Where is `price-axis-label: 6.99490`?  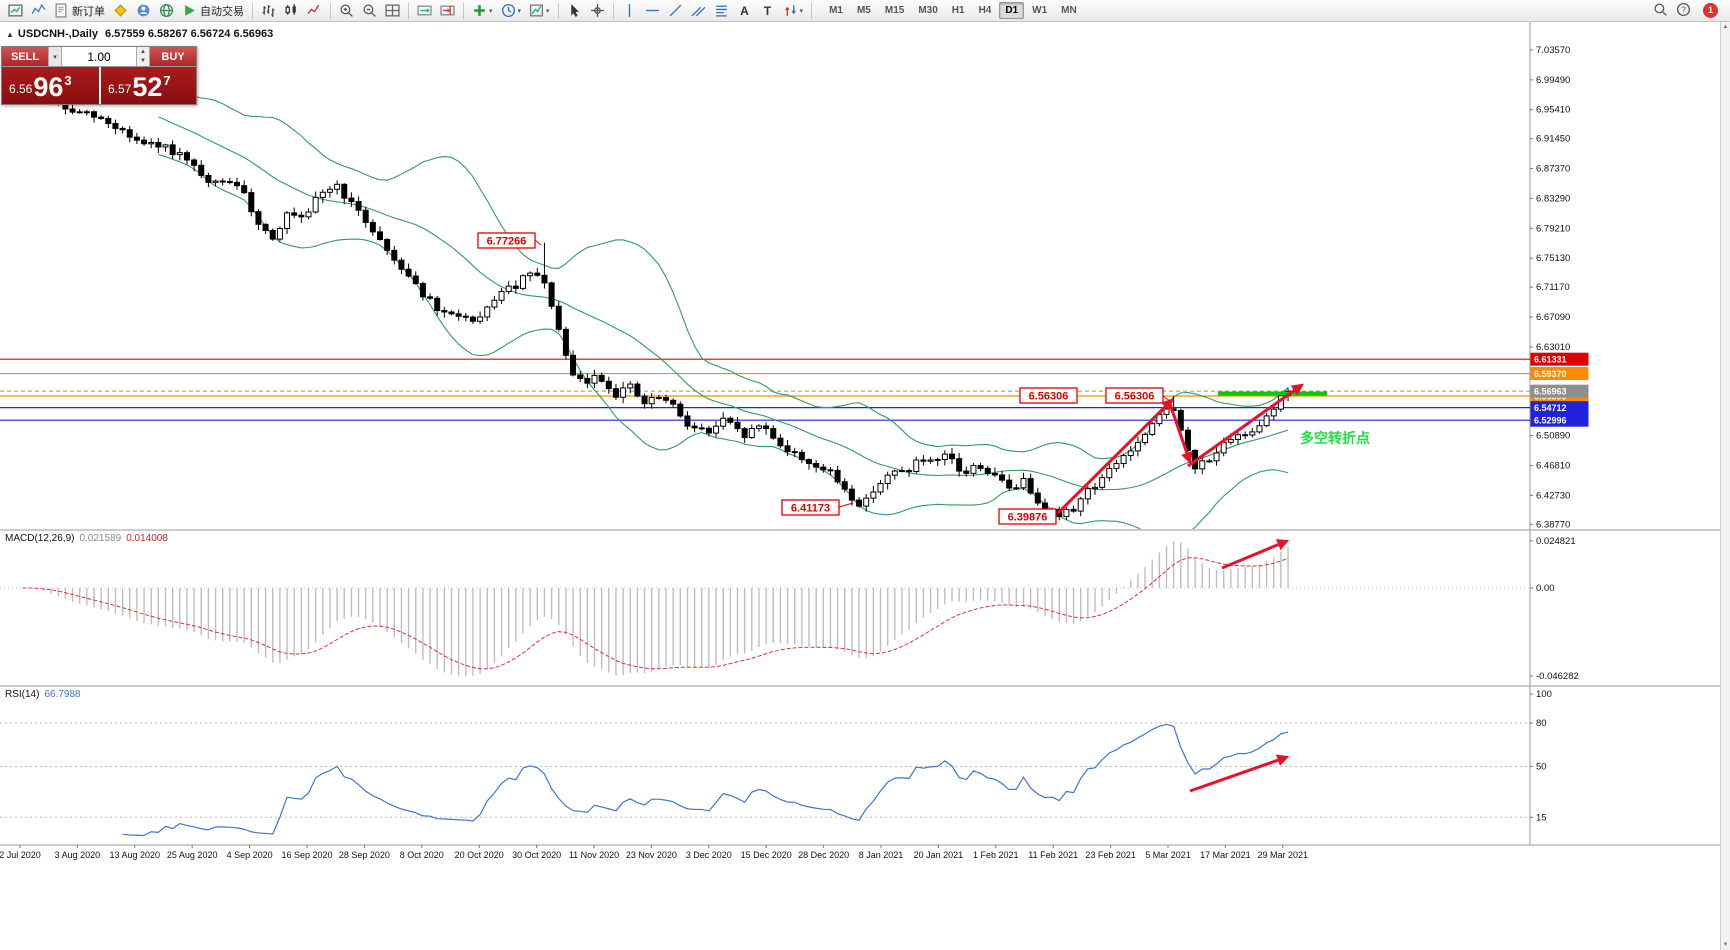 price-axis-label: 6.99490 is located at coordinates (1553, 80).